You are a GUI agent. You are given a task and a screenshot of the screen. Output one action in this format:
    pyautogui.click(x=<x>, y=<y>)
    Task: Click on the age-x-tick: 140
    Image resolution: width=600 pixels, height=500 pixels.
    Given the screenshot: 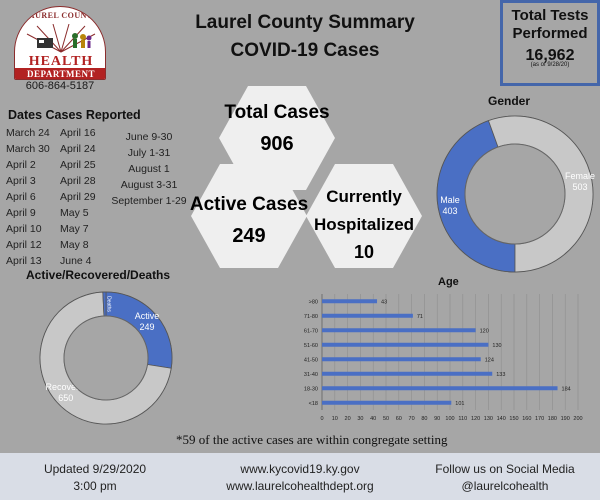 What is the action you would take?
    pyautogui.click(x=501, y=419)
    